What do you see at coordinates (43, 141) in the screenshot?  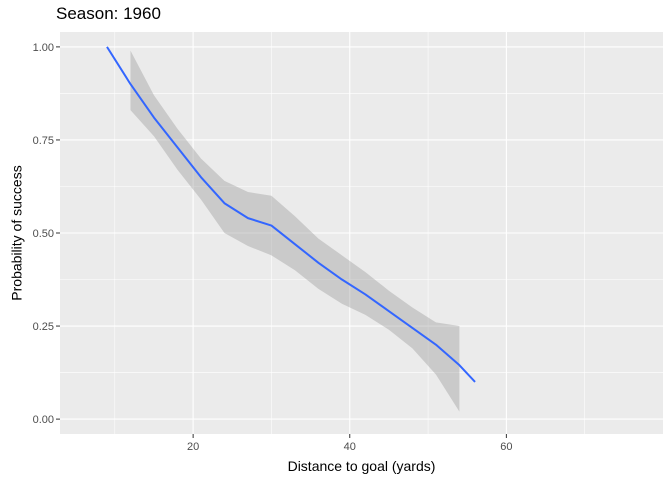 I see `y-tick-label: 0.75` at bounding box center [43, 141].